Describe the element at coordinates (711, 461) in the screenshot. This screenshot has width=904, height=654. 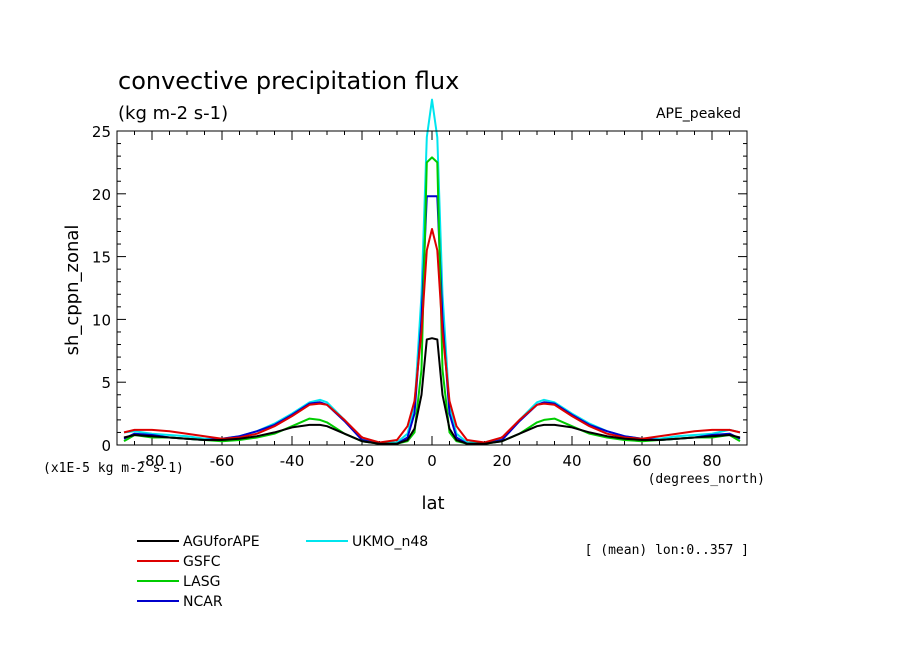
I see `x-tick-label: 80` at that location.